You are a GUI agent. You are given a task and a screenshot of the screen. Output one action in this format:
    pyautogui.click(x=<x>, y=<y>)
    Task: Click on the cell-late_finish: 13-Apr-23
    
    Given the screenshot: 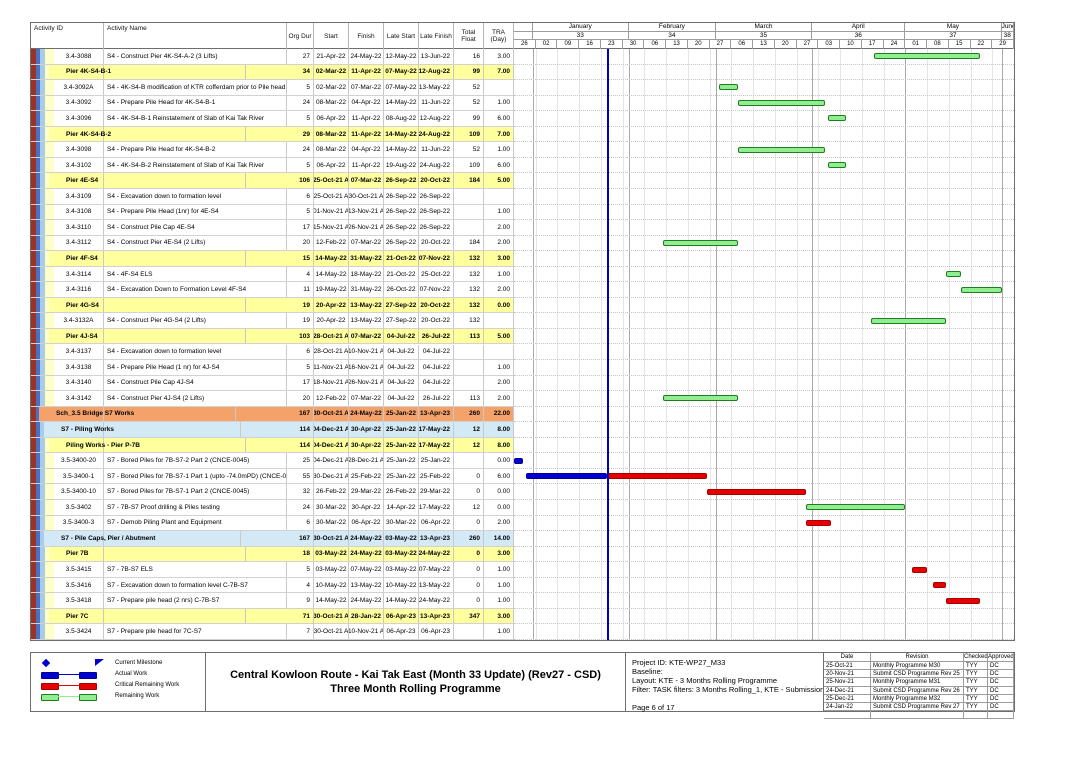 What is the action you would take?
    pyautogui.click(x=436, y=616)
    